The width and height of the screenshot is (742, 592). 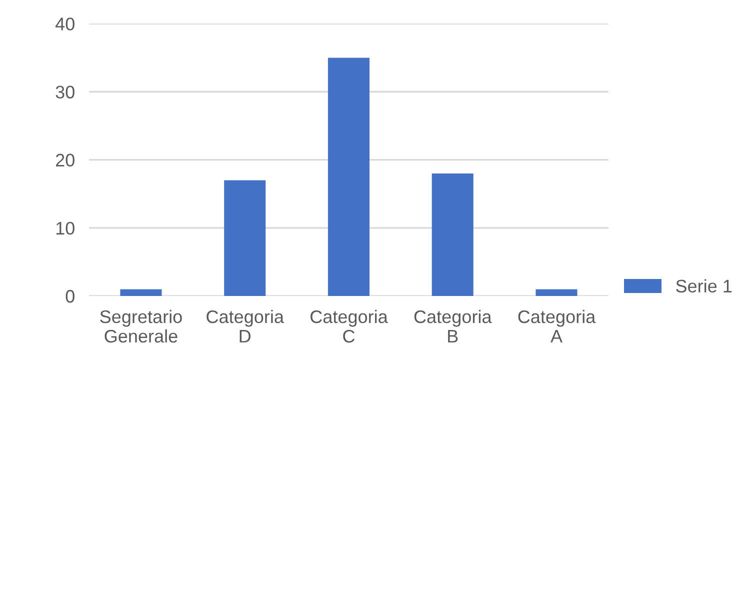 What do you see at coordinates (557, 326) in the screenshot?
I see `x-tick-label: Categoria A` at bounding box center [557, 326].